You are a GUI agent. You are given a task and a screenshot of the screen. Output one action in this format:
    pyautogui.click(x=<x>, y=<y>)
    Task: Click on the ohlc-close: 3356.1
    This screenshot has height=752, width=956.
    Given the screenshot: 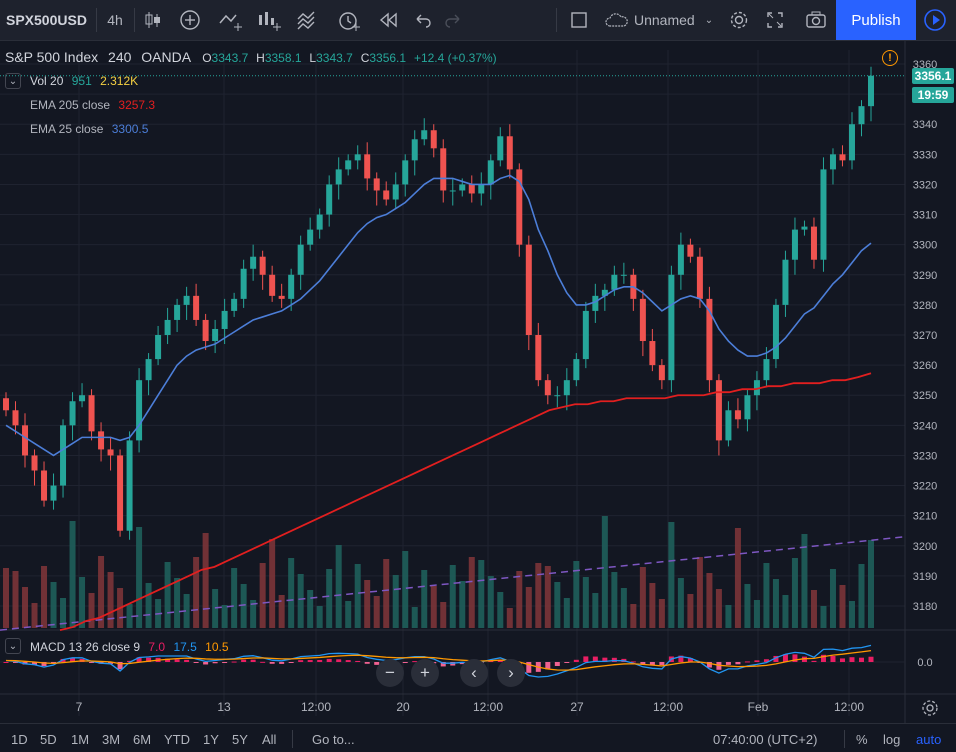 What is the action you would take?
    pyautogui.click(x=388, y=58)
    